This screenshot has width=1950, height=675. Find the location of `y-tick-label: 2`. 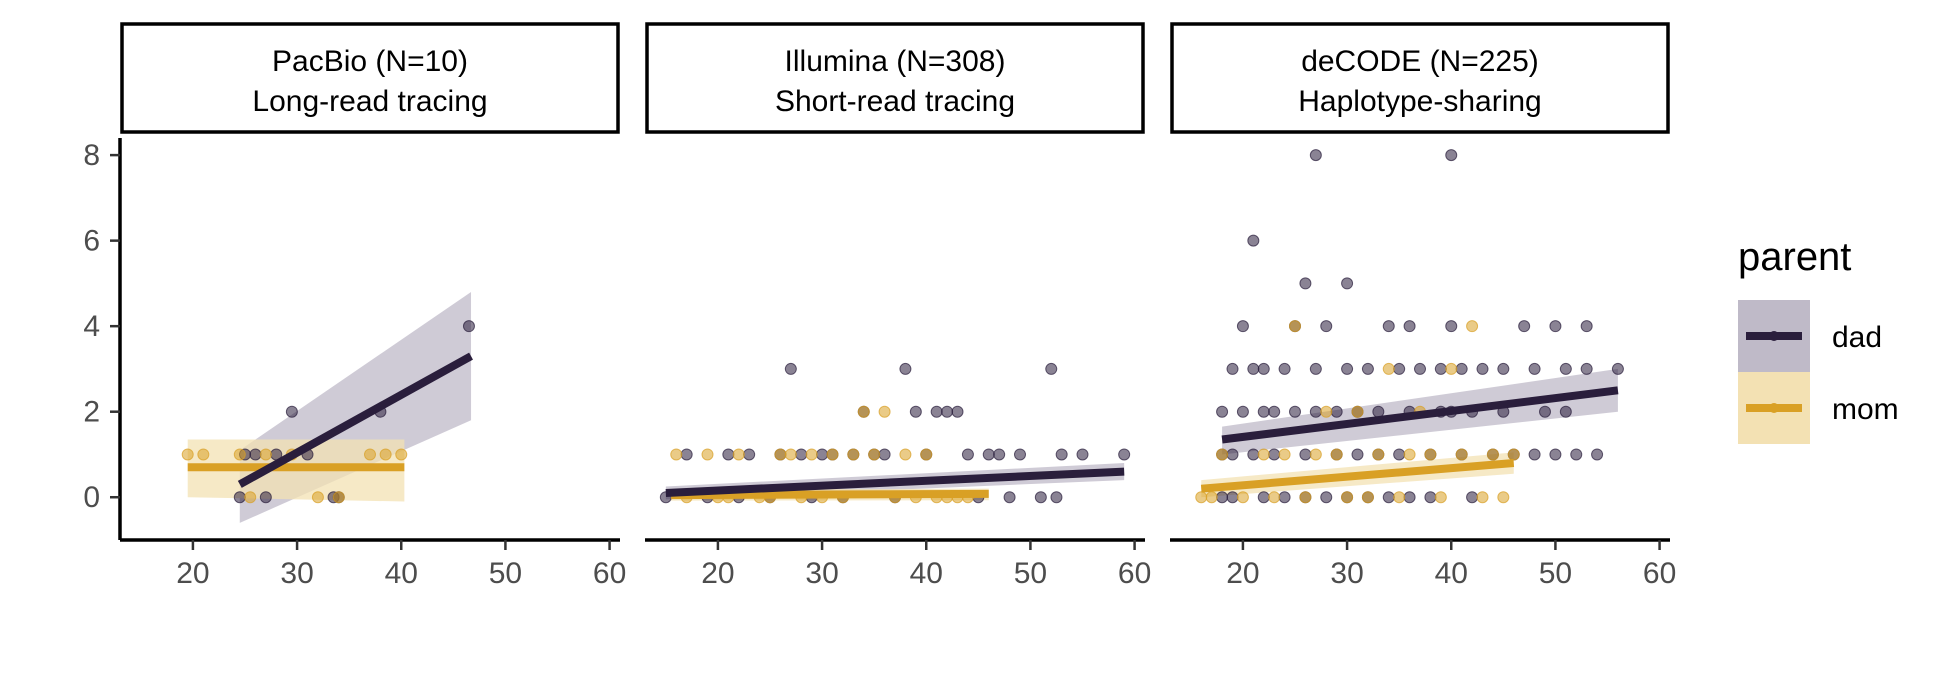

y-tick-label: 2 is located at coordinates (91, 412).